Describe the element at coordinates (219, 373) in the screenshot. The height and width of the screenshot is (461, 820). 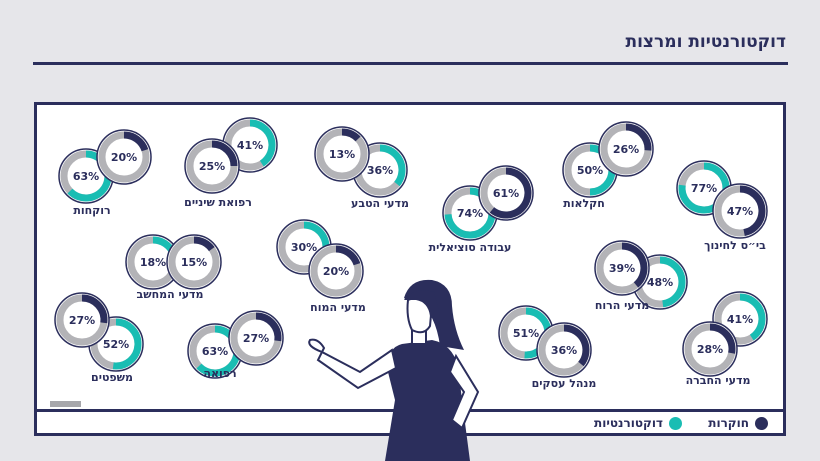
I see `category-label-10: רפואה` at that location.